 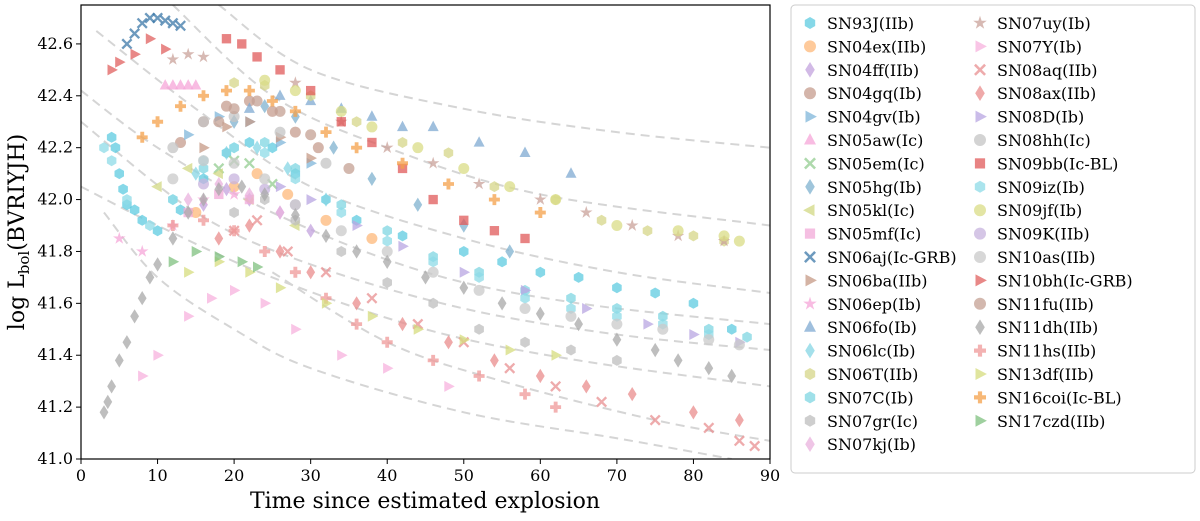 I want to click on x-tick-label: 60, so click(x=540, y=475).